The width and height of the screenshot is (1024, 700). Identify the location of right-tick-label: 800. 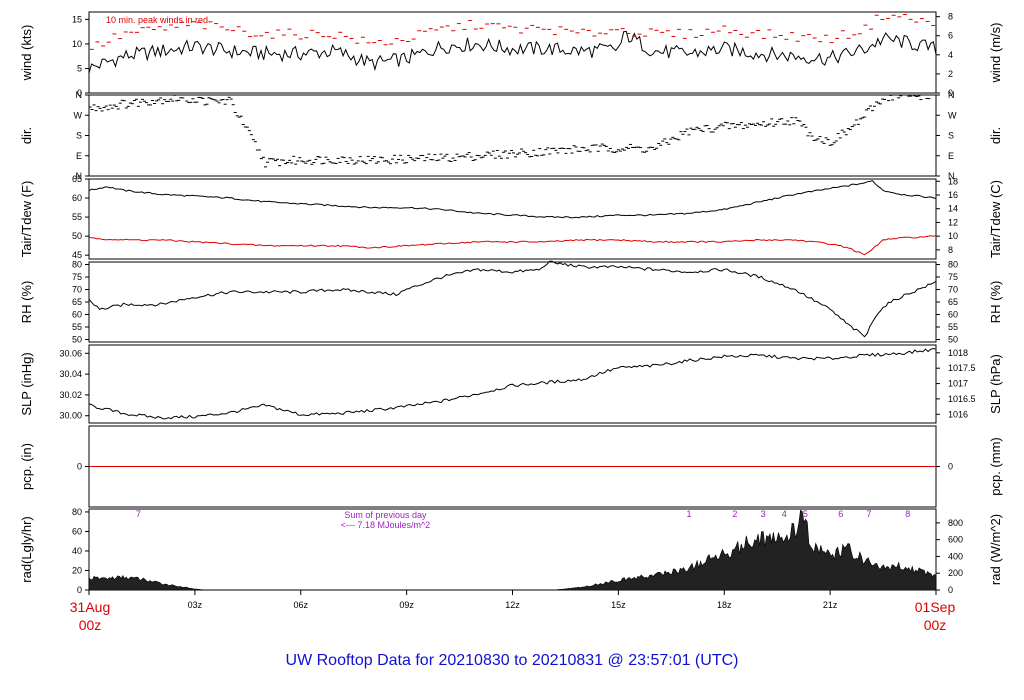
(955, 523).